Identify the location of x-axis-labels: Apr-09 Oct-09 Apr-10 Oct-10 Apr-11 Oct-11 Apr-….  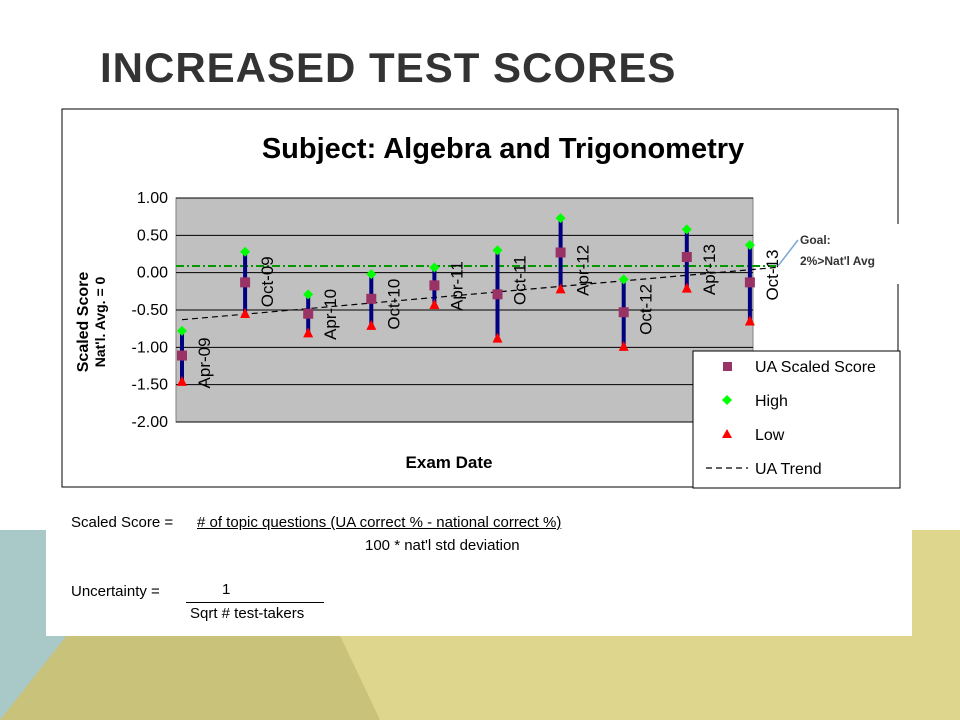
(488, 316).